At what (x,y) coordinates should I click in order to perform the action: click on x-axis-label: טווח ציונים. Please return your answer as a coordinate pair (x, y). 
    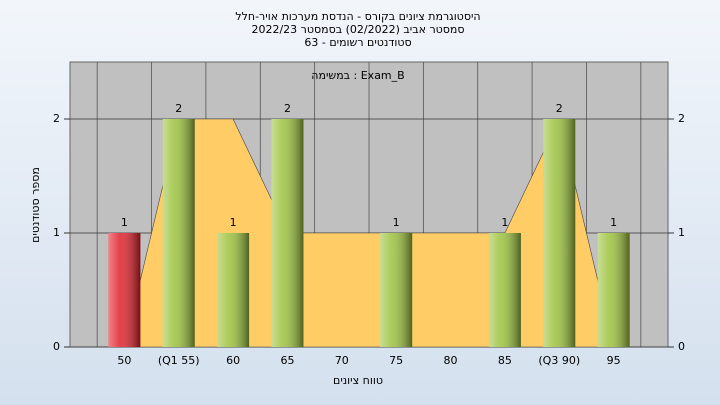
    Looking at the image, I should click on (358, 380).